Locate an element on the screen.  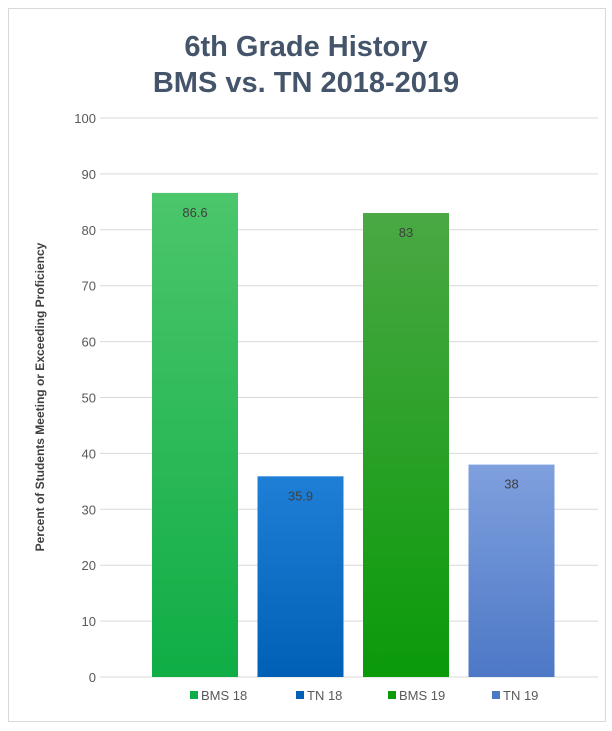
data-label-tn-19: 38 is located at coordinates (511, 484).